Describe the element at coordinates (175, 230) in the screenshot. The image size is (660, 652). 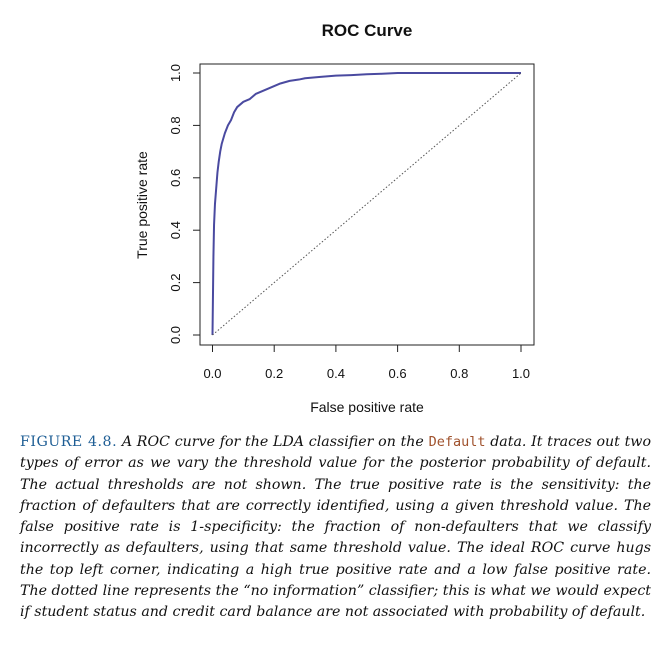
I see `y-tick-label: 0.4` at that location.